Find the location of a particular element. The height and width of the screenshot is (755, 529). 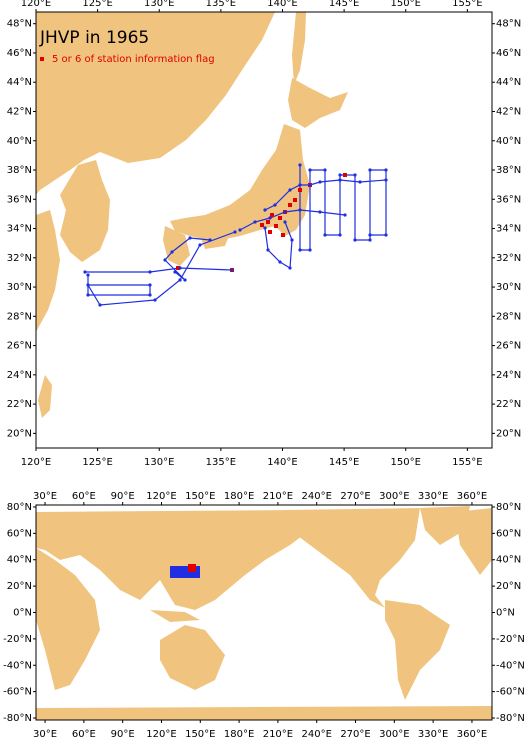

sakhalin is located at coordinates (299, 48).